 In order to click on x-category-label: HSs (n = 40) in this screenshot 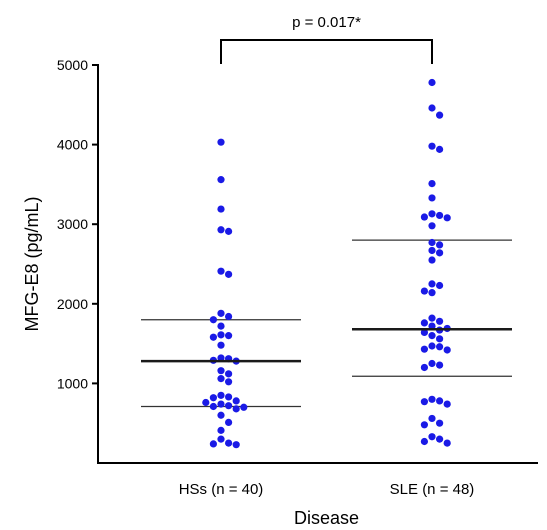, I will do `click(221, 489)`.